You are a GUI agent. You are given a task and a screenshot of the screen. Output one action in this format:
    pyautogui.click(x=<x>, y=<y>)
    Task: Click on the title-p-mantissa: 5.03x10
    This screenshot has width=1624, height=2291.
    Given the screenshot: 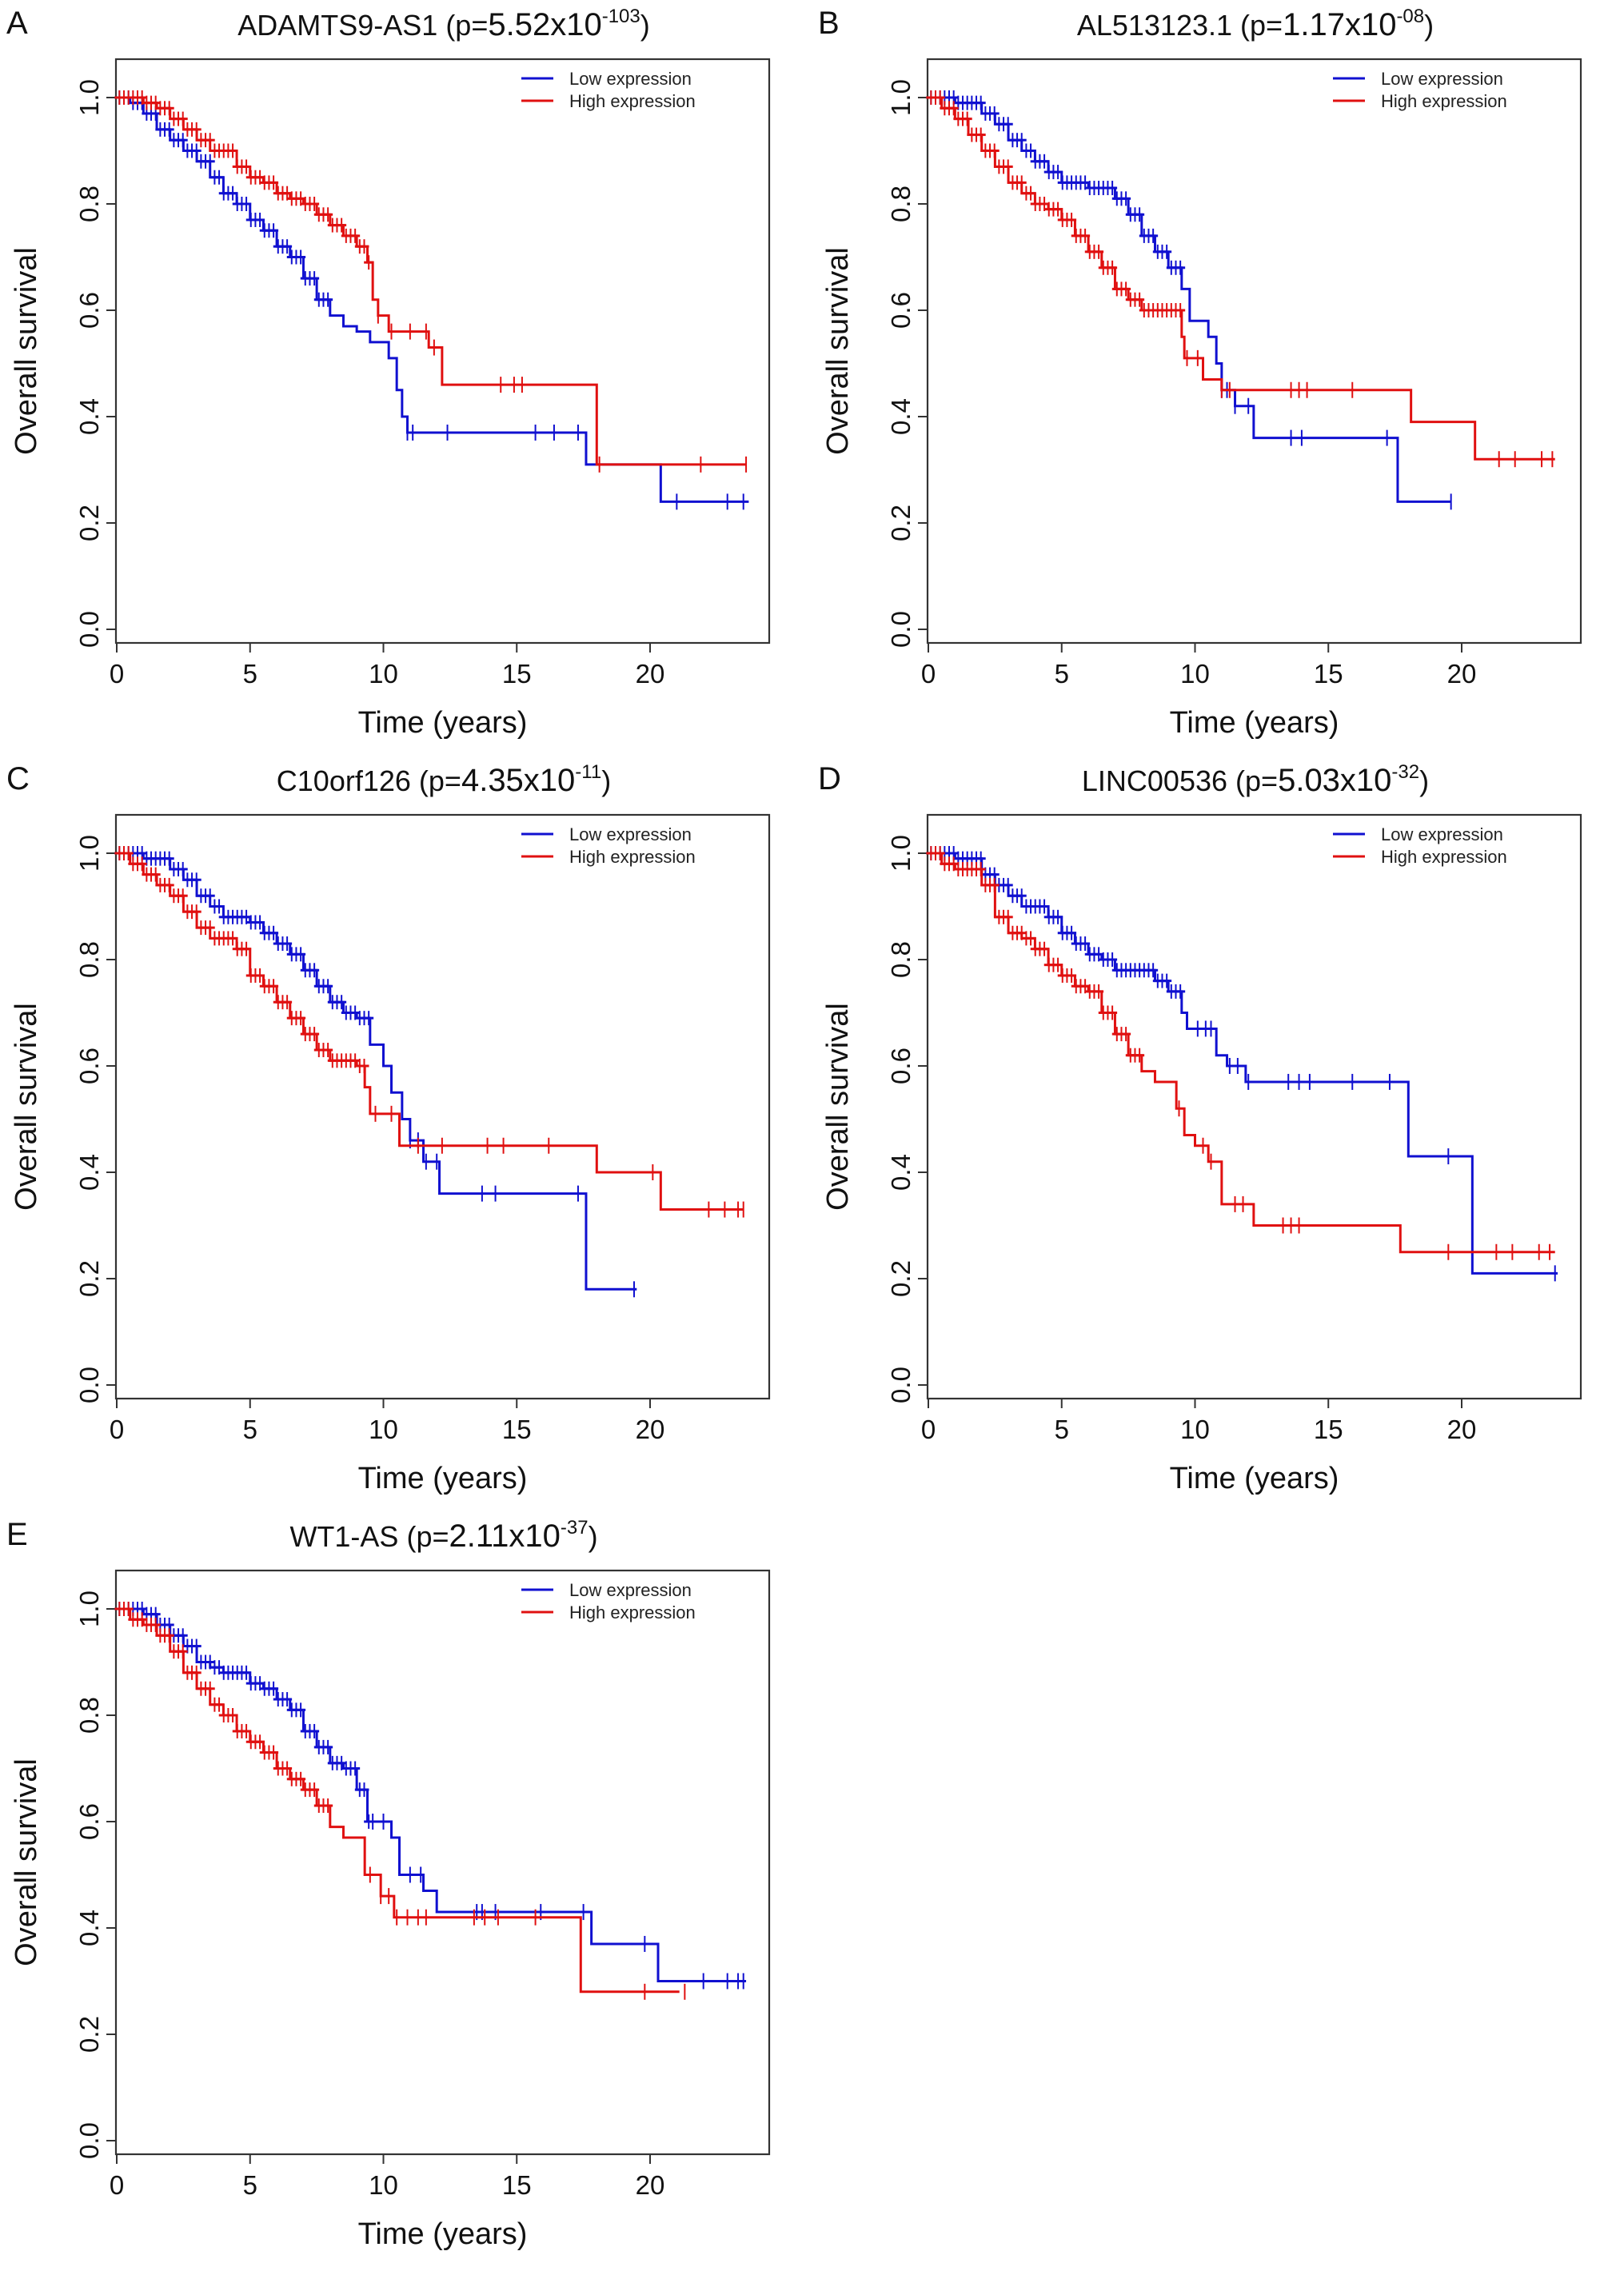 What is the action you would take?
    pyautogui.click(x=1334, y=780)
    